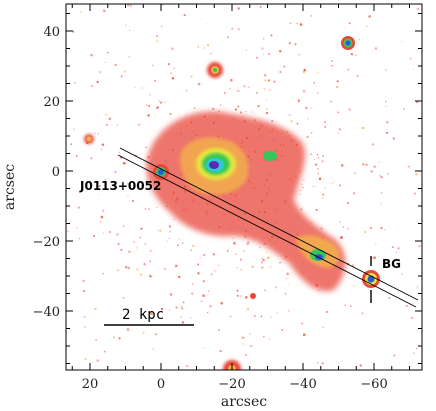  Describe the element at coordinates (46, 312) in the screenshot. I see `y-tick-label: −40` at that location.